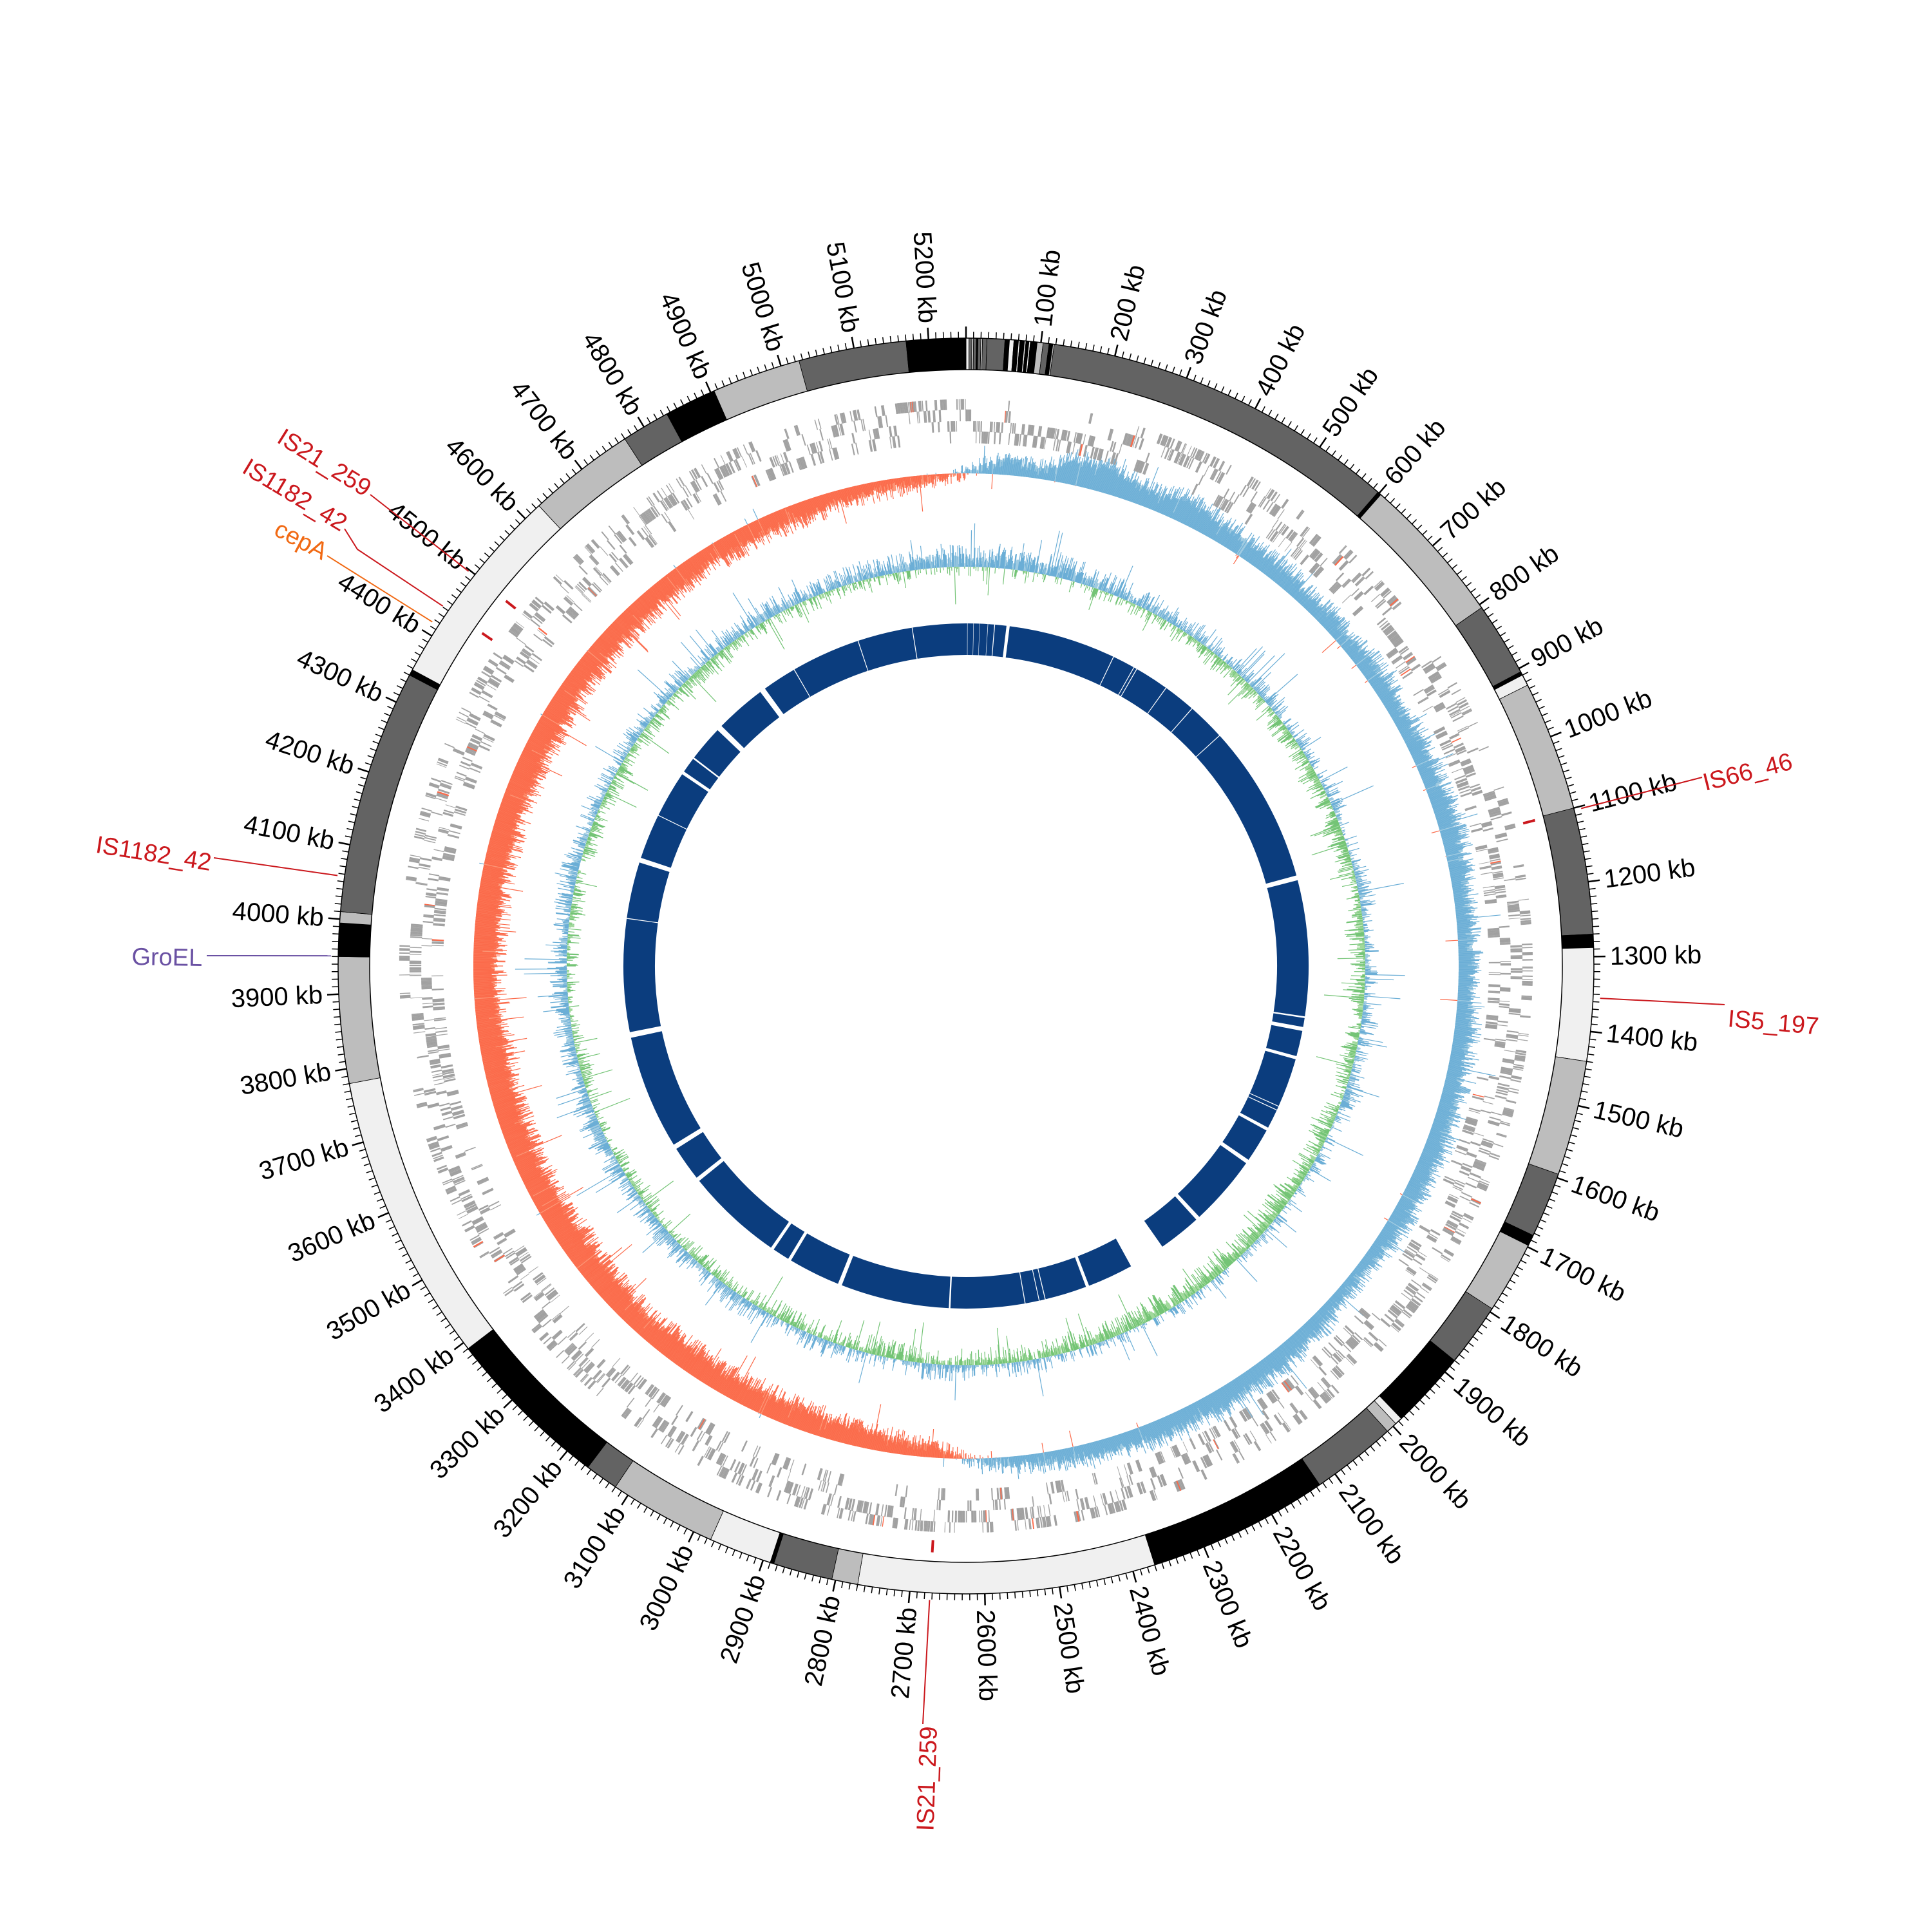 Image resolution: width=1932 pixels, height=1932 pixels. I want to click on tick-label: 4600 kb, so click(482, 475).